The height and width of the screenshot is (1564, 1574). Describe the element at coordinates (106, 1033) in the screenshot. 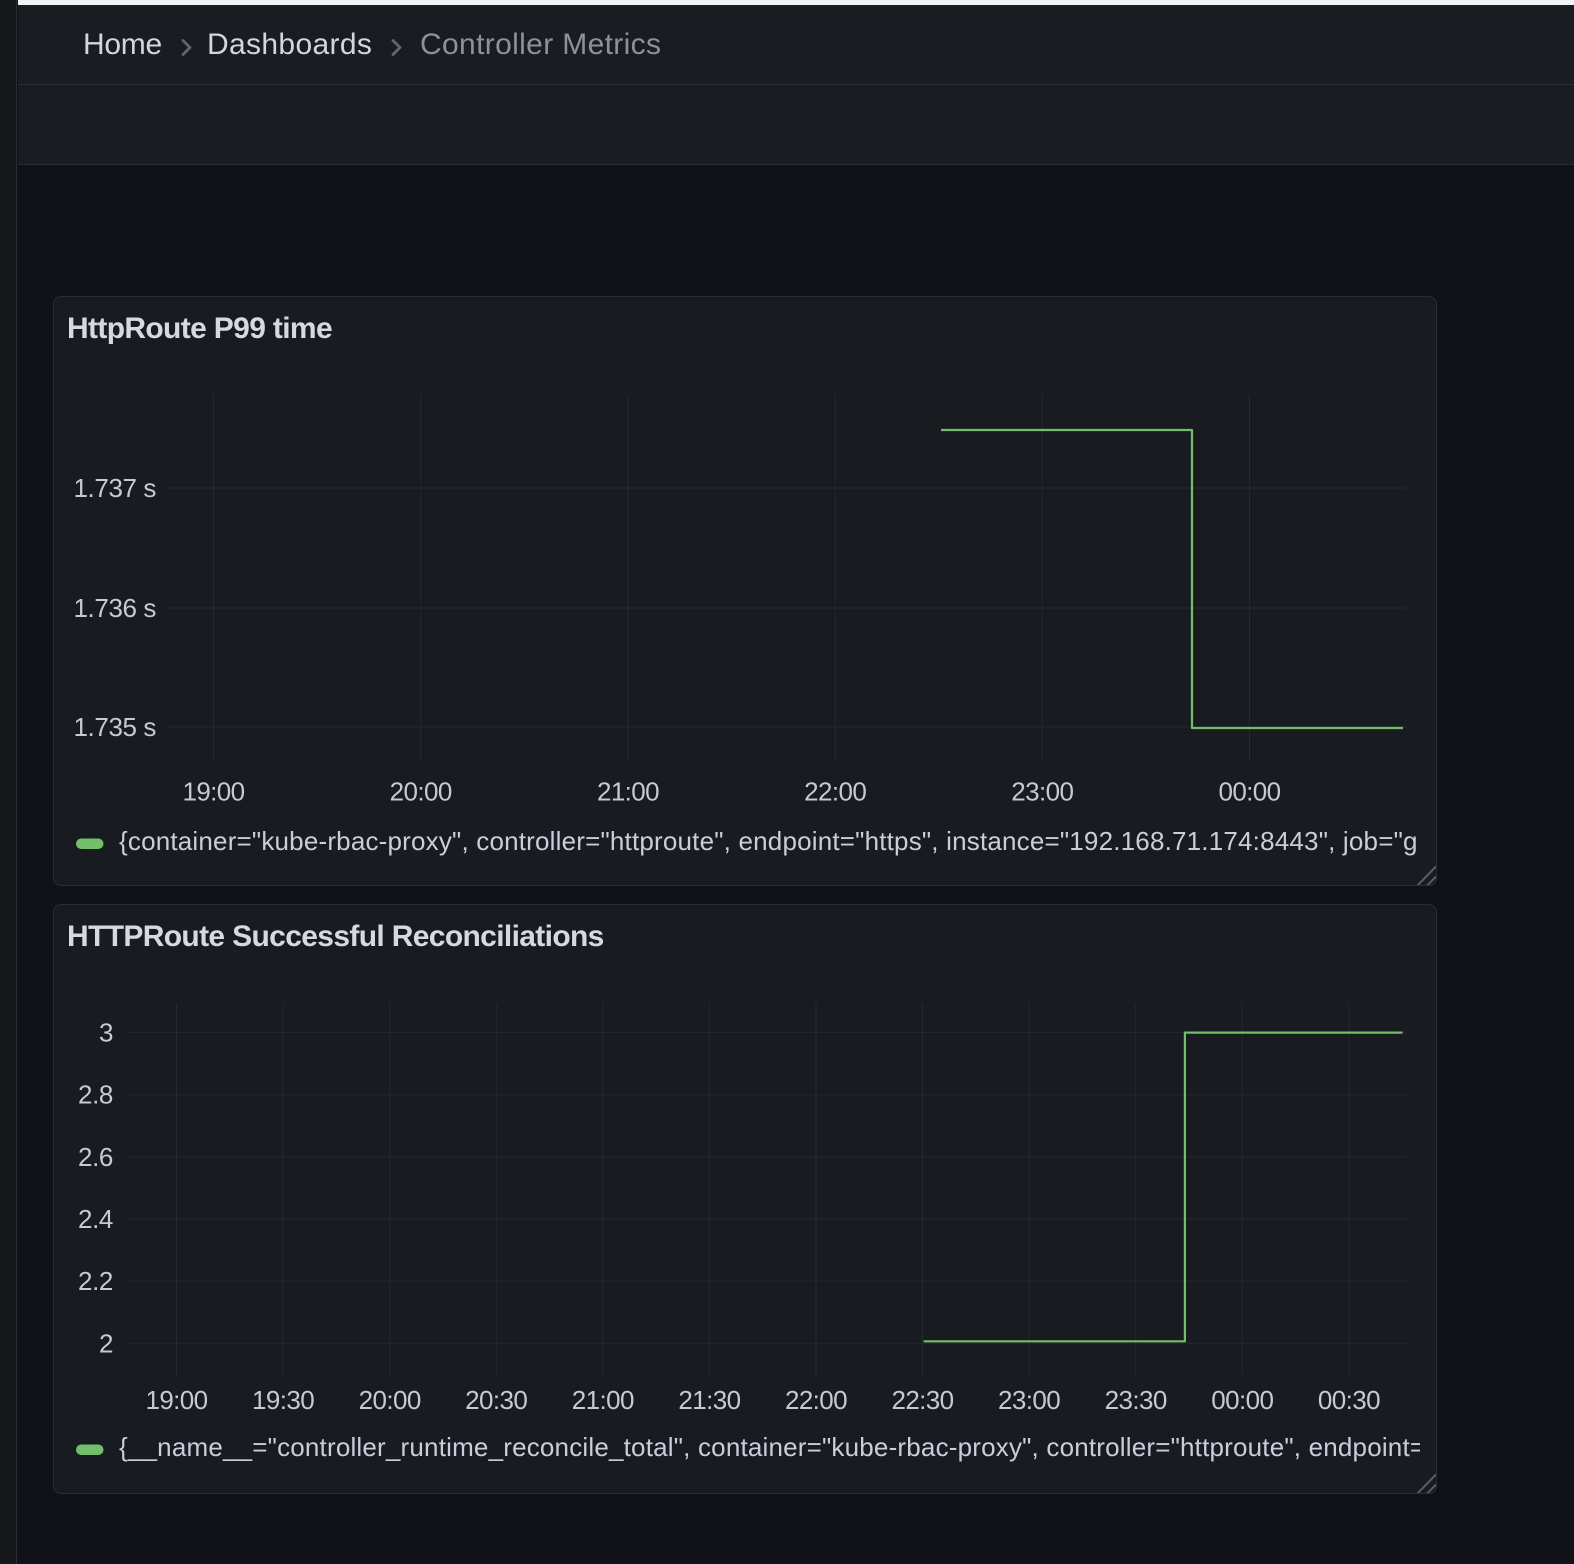

I see `svg-text: 3` at that location.